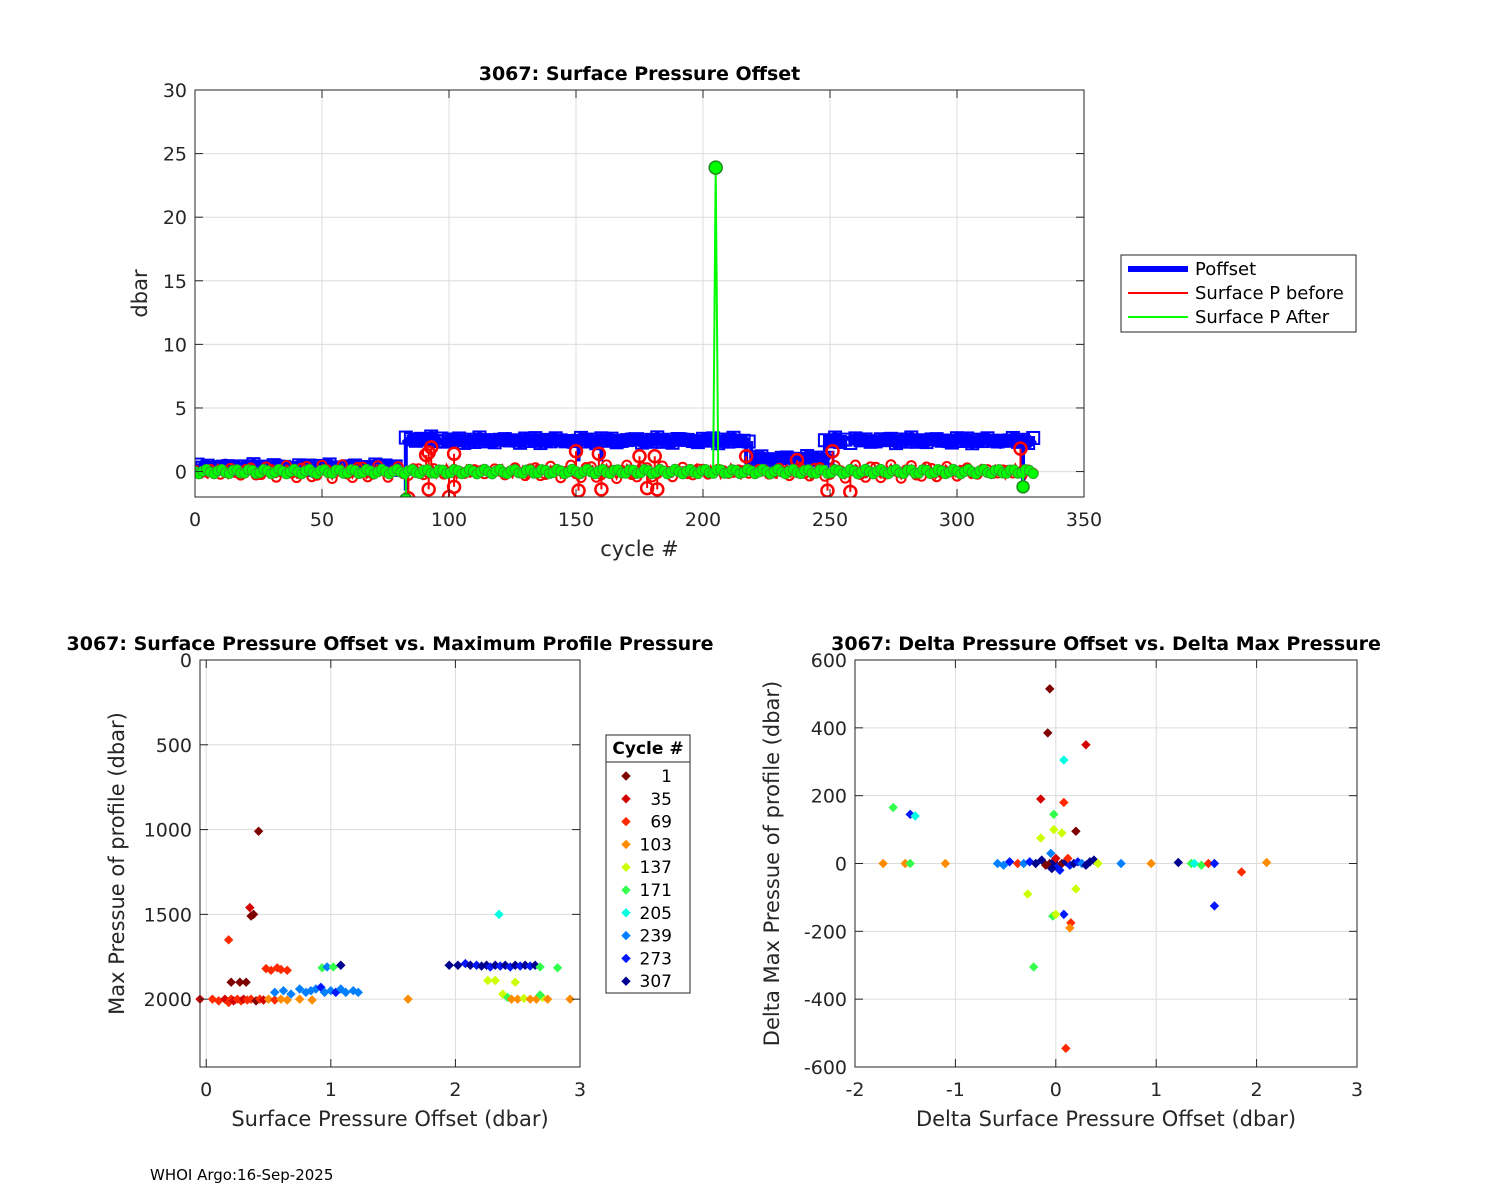 The width and height of the screenshot is (1500, 1200). What do you see at coordinates (955, 1090) in the screenshot?
I see `x-tick-label: -1` at bounding box center [955, 1090].